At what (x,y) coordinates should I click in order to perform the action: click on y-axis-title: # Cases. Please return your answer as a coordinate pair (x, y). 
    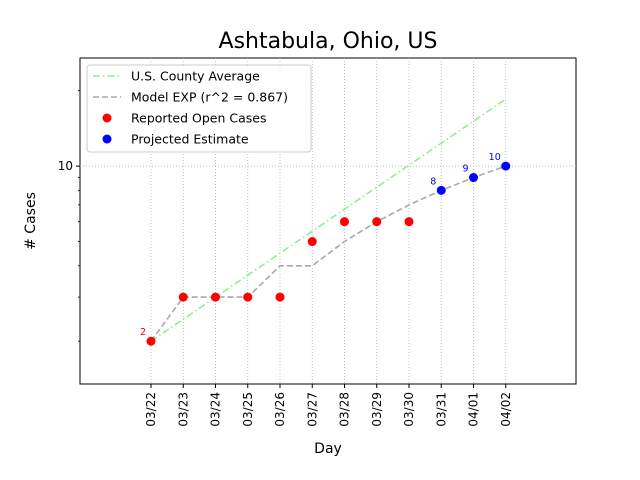
    Looking at the image, I should click on (31, 221).